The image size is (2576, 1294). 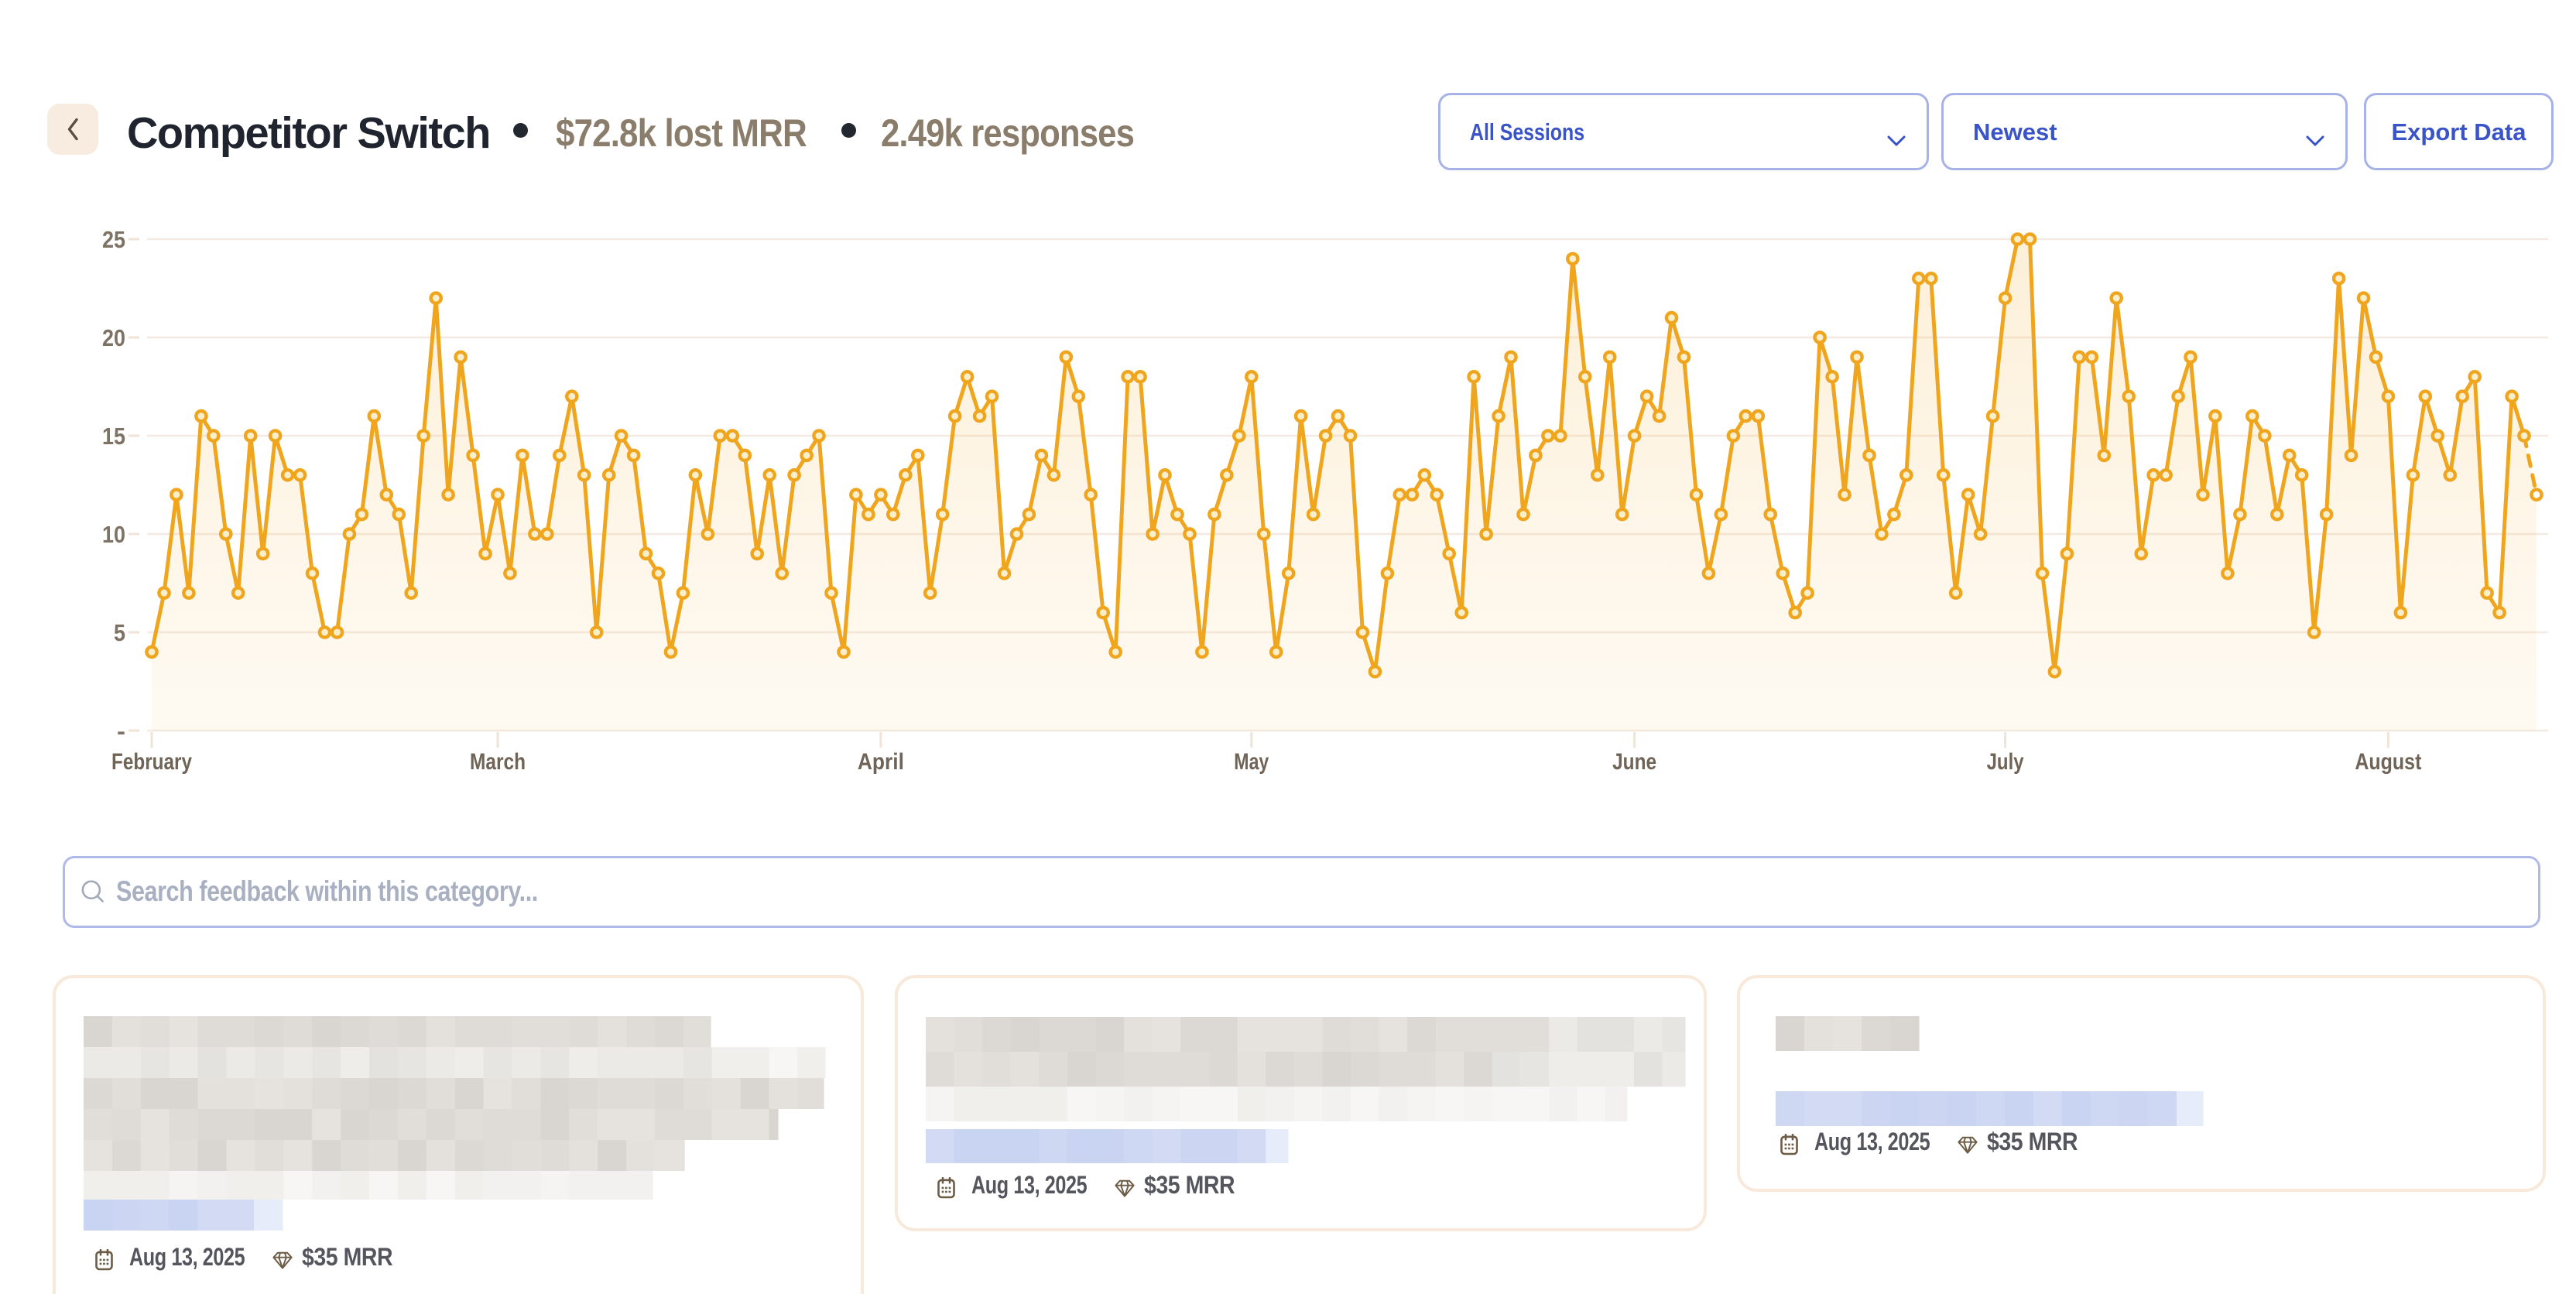 I want to click on svg-text: April, so click(x=881, y=762).